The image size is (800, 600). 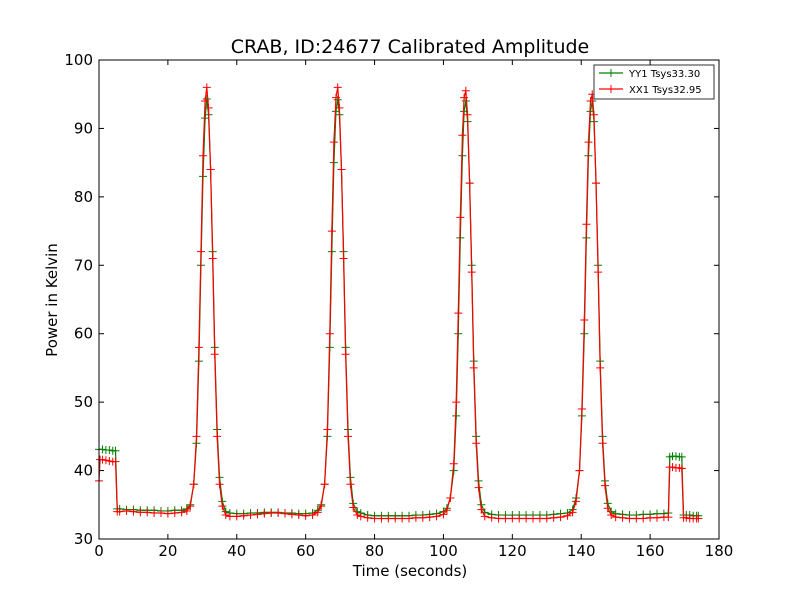 What do you see at coordinates (83, 128) in the screenshot?
I see `y-tick-label: 90` at bounding box center [83, 128].